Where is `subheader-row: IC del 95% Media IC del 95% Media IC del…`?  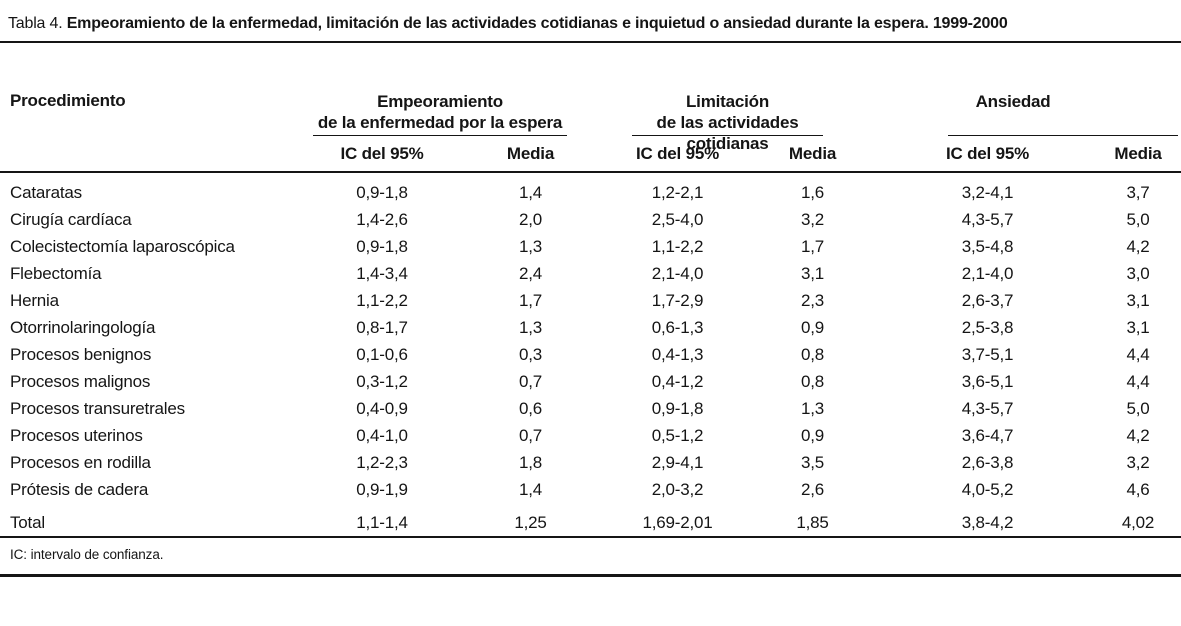 subheader-row: IC del 95% Media IC del 95% Media IC del… is located at coordinates (590, 154).